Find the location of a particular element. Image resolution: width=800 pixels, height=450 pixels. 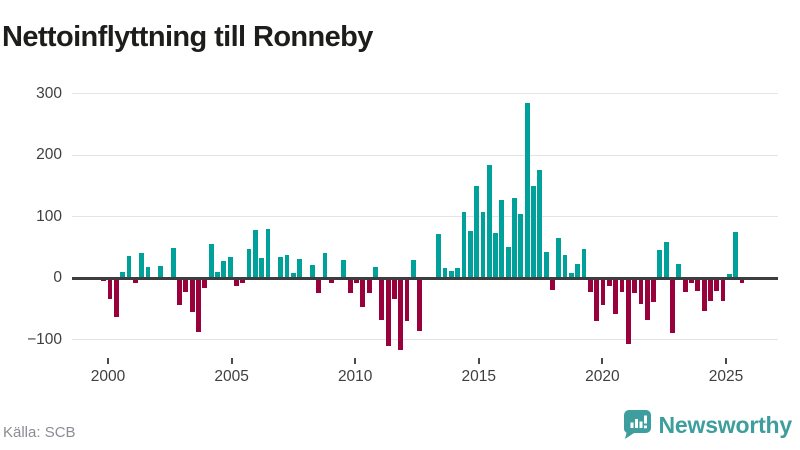

x-axis-tick-label: 2010 is located at coordinates (355, 376).